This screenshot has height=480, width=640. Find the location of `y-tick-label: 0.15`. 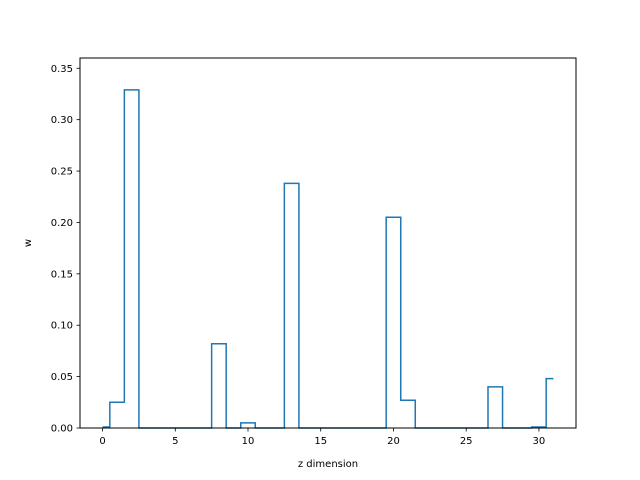

y-tick-label: 0.15 is located at coordinates (62, 274).